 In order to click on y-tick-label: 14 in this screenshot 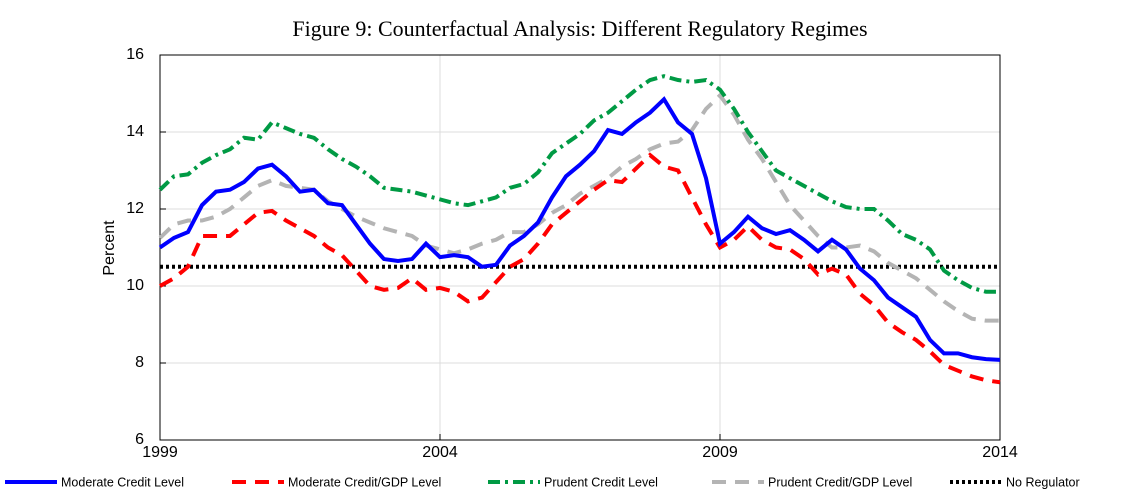, I will do `click(135, 131)`.